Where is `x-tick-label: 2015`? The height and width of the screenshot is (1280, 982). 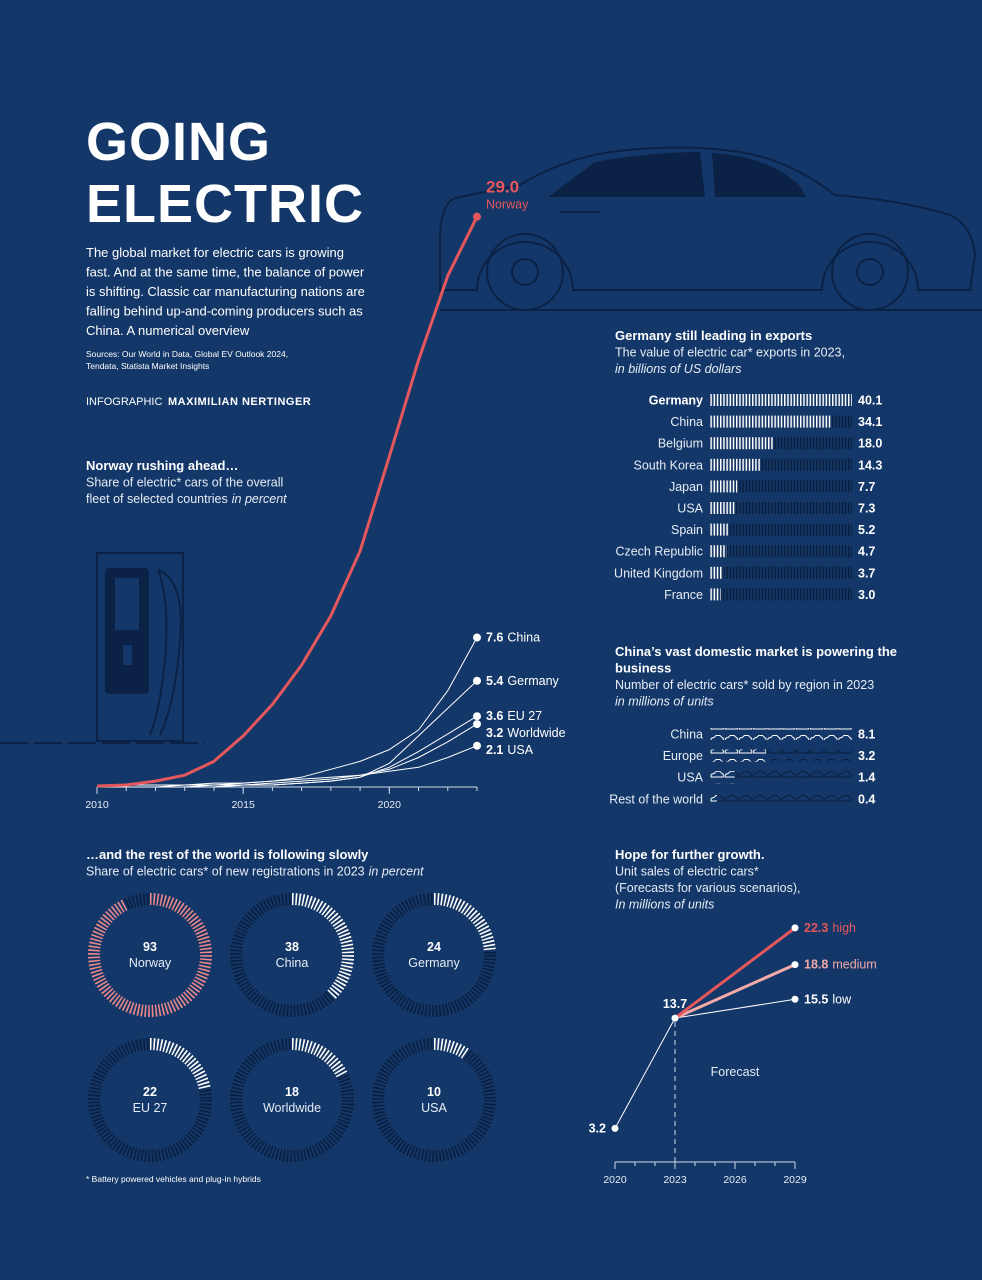 x-tick-label: 2015 is located at coordinates (243, 805).